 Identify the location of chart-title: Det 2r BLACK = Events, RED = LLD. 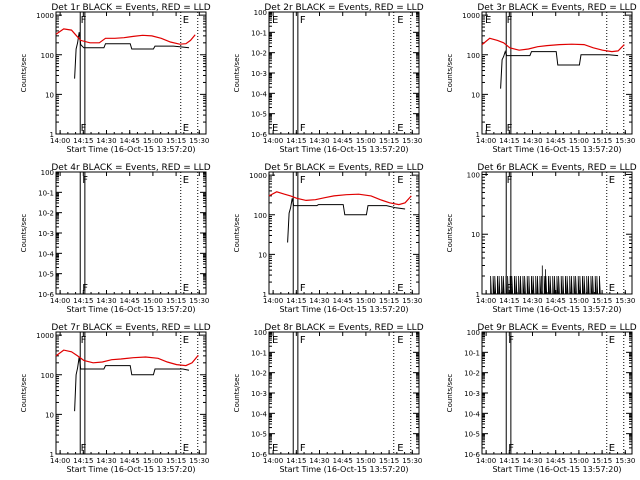
(343, 8).